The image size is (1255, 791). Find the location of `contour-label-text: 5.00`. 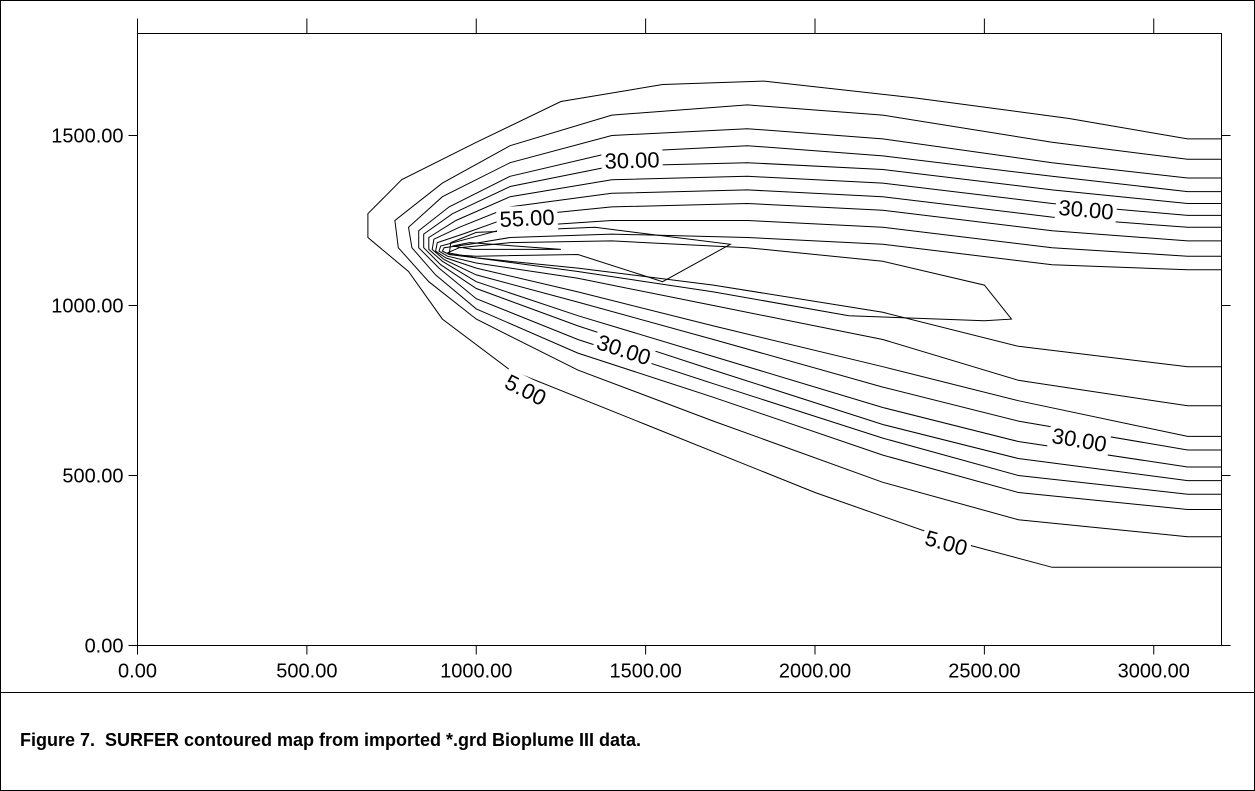

contour-label-text: 5.00 is located at coordinates (946, 542).